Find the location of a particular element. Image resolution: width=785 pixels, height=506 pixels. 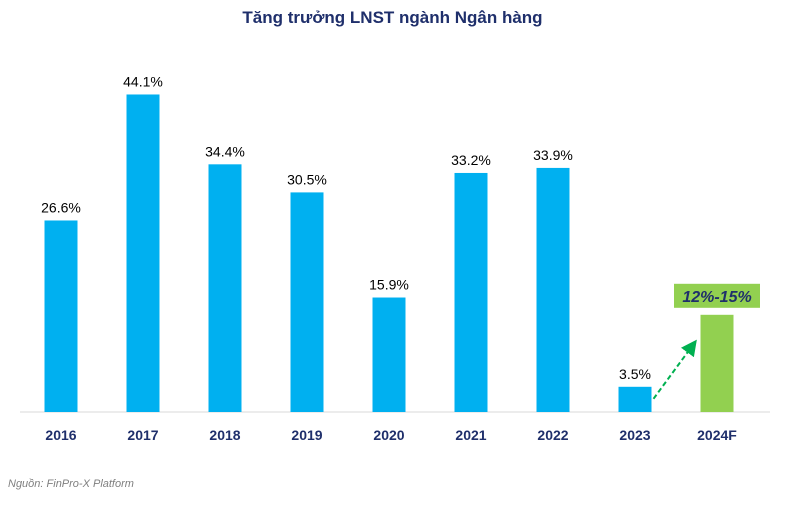

bar-2019 is located at coordinates (307, 302).